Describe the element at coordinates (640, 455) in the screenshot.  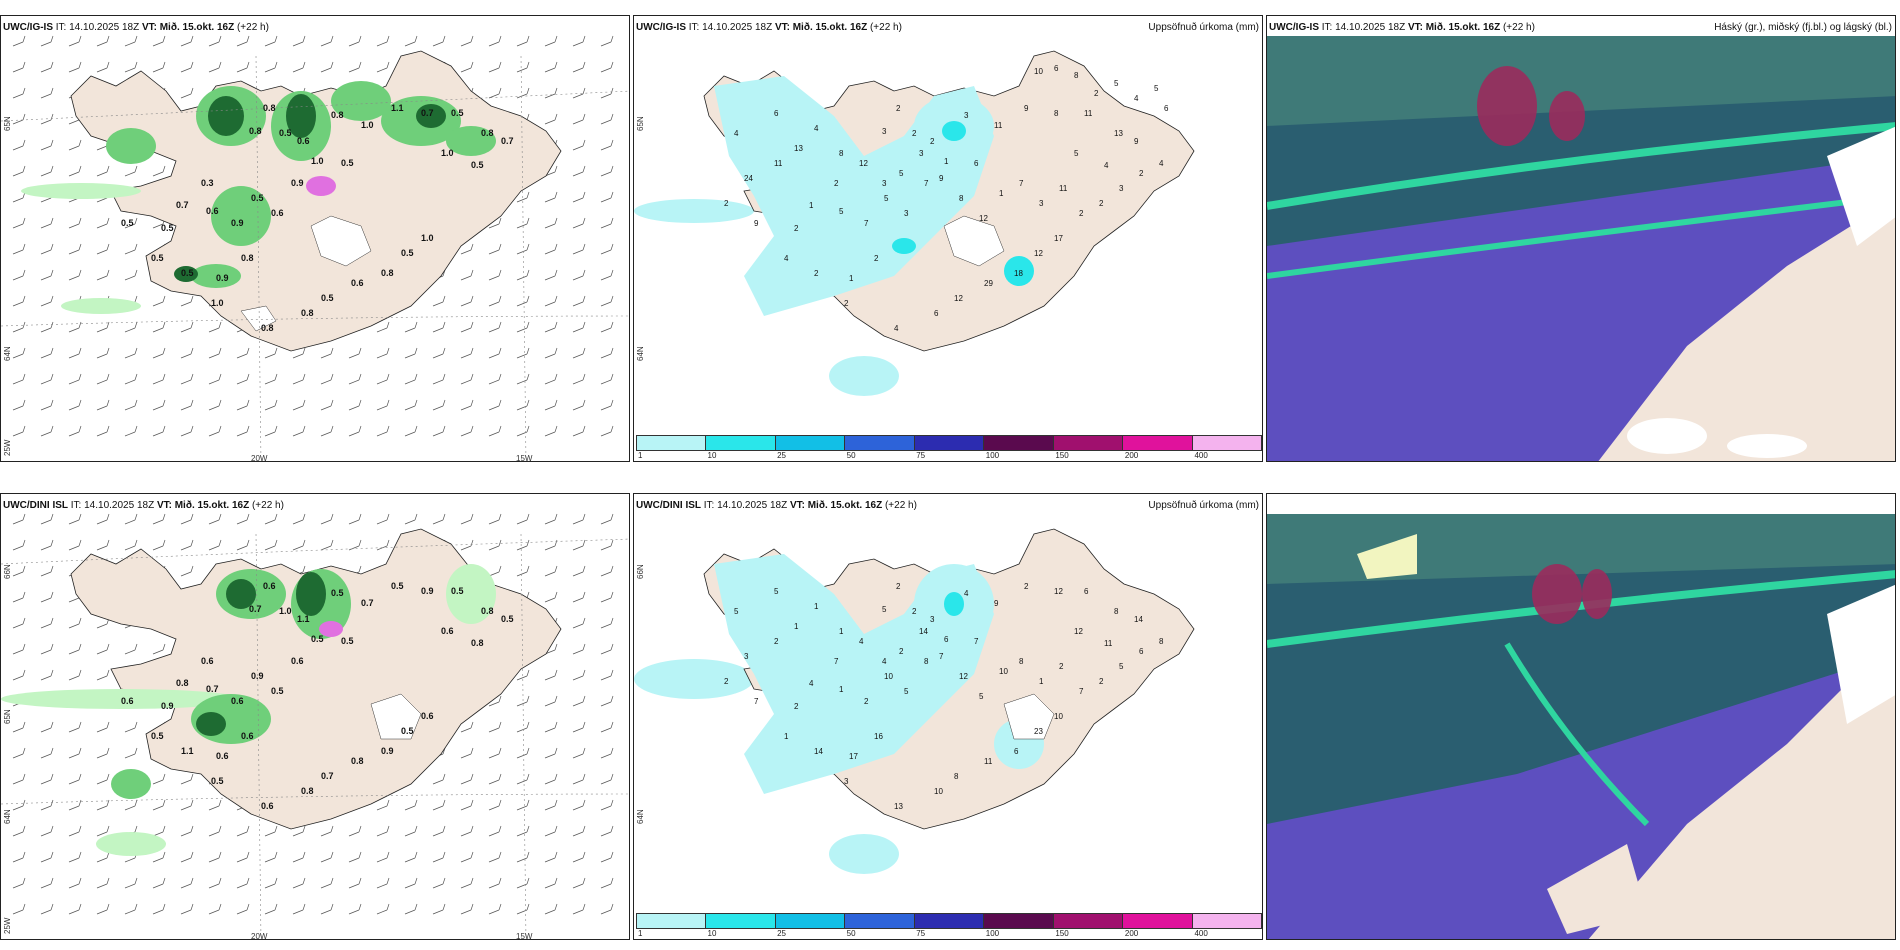
I see `colorbar-label: 1` at that location.